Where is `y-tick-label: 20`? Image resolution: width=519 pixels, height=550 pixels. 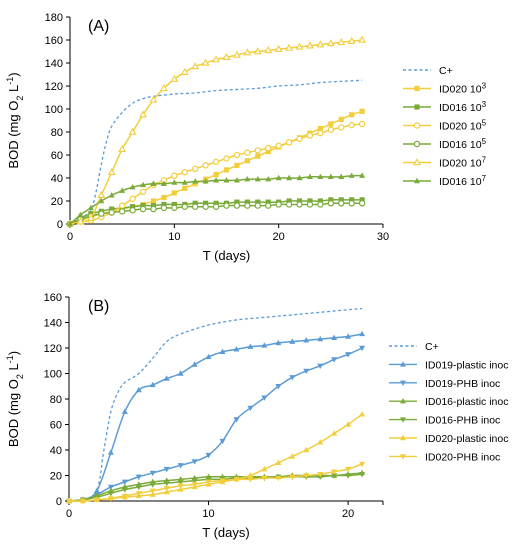
y-tick-label: 20 is located at coordinates (56, 477).